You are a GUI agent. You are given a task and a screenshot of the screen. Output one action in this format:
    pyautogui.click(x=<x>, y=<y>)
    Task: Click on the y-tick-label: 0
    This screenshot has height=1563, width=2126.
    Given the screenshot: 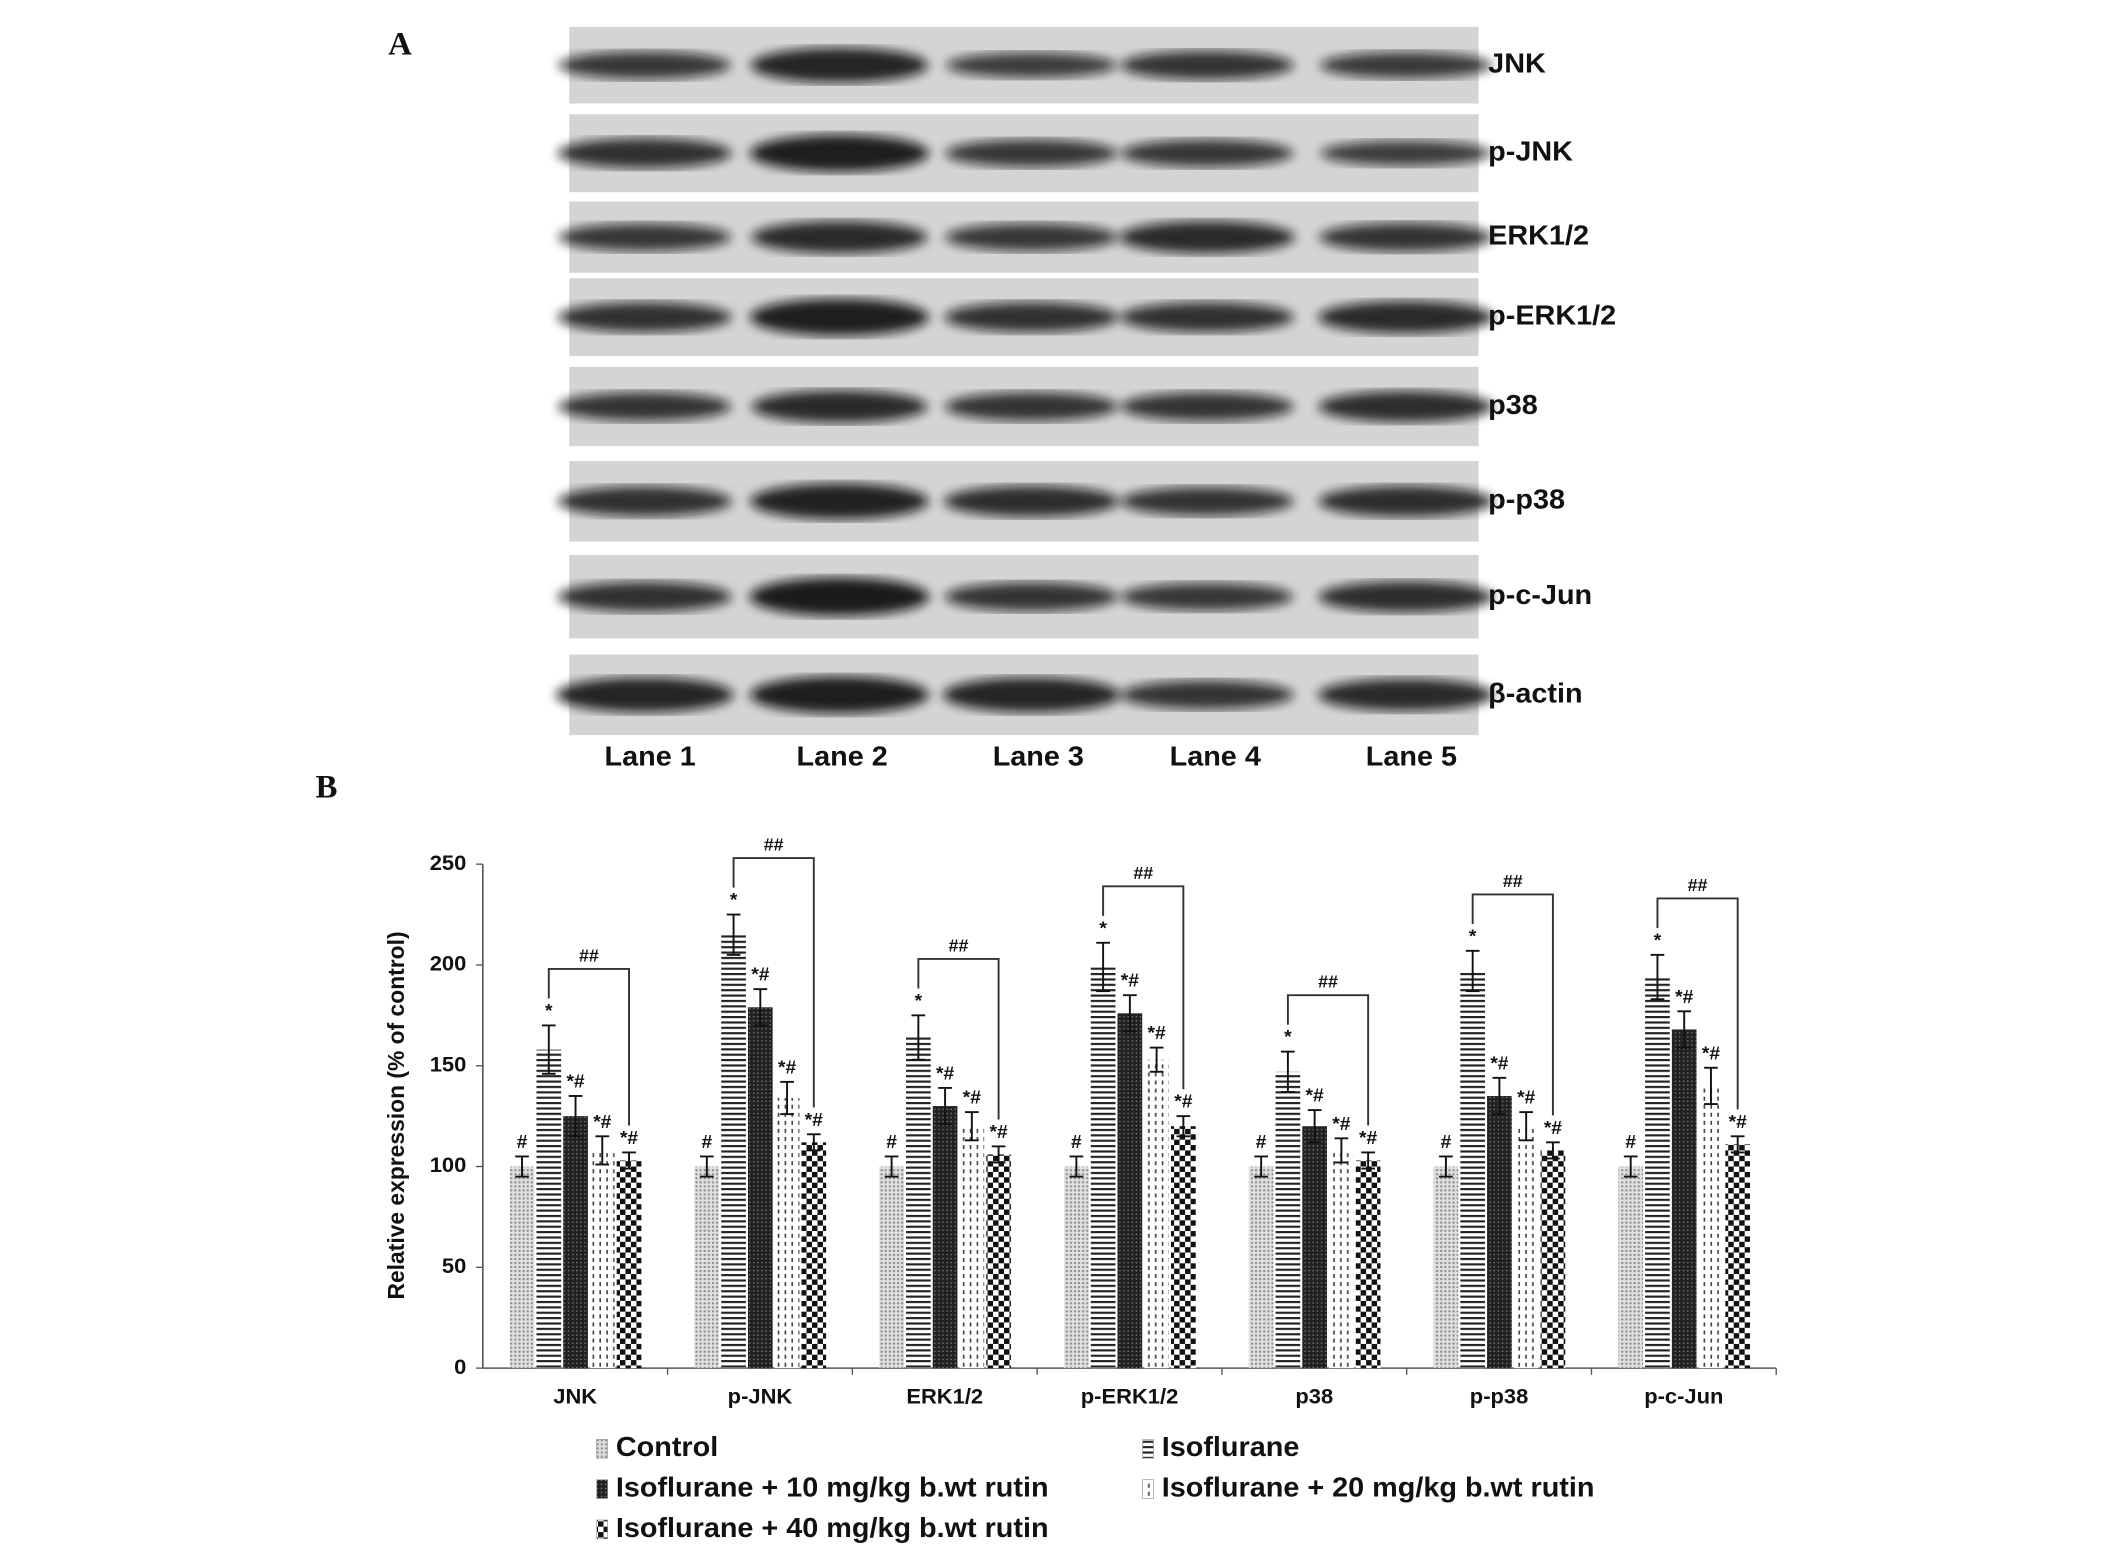 What is the action you would take?
    pyautogui.click(x=460, y=1366)
    